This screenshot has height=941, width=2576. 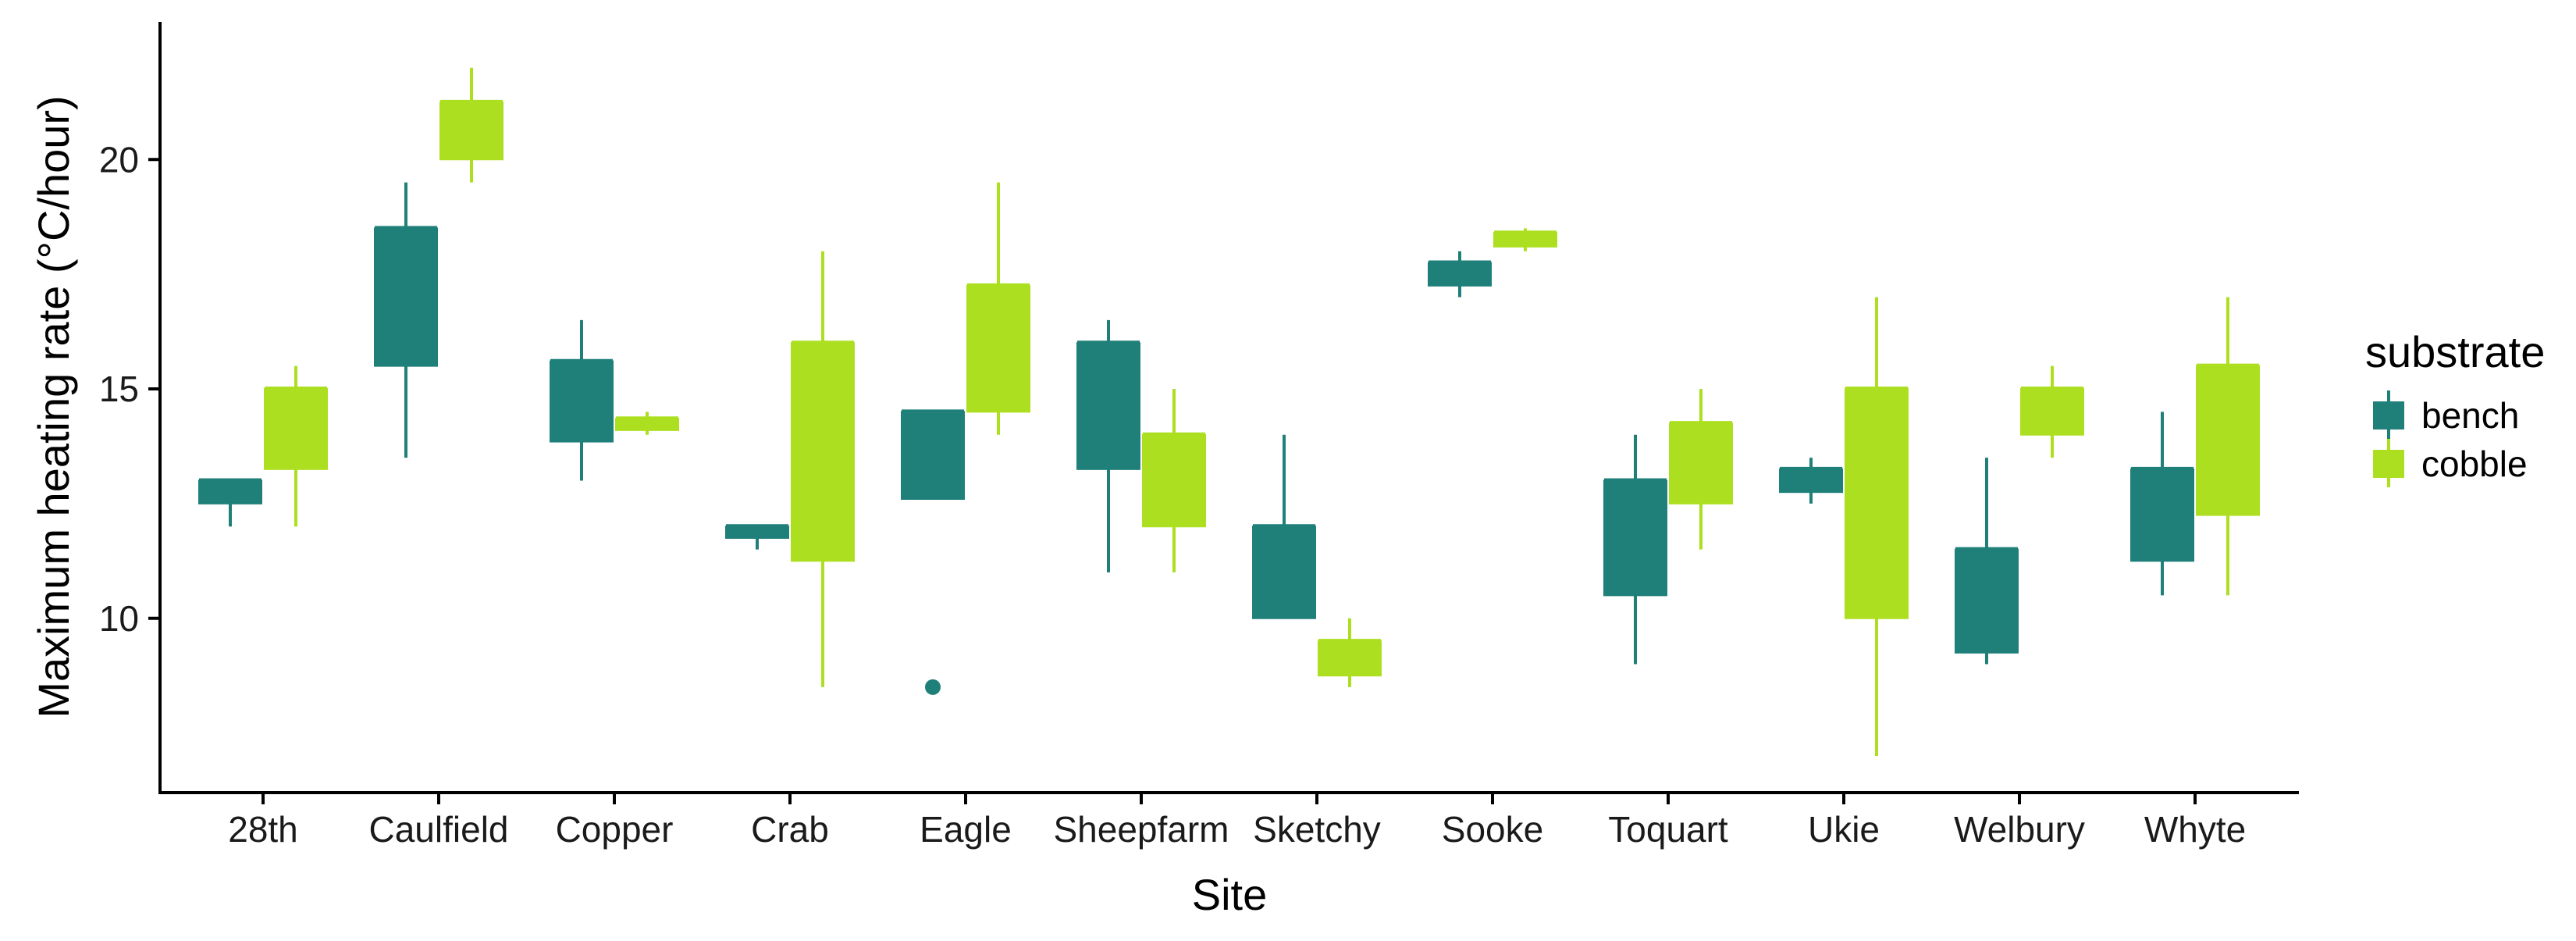 What do you see at coordinates (119, 389) in the screenshot?
I see `y-tick-label: 15` at bounding box center [119, 389].